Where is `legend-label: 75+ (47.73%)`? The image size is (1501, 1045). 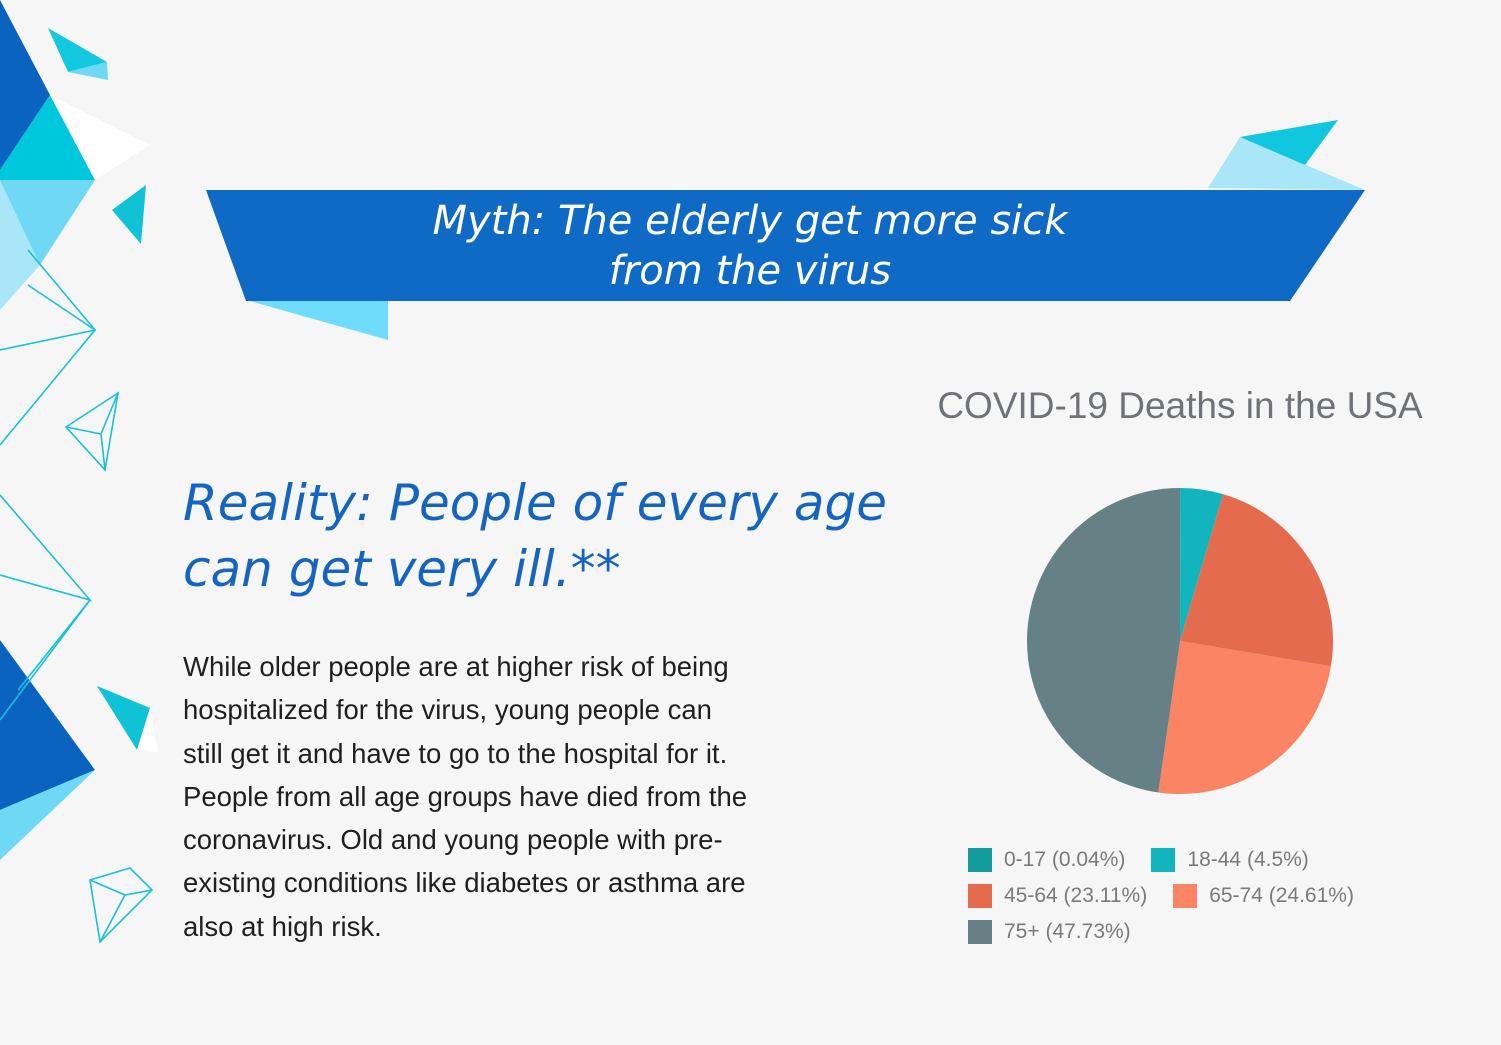
legend-label: 75+ (47.73%) is located at coordinates (1067, 931).